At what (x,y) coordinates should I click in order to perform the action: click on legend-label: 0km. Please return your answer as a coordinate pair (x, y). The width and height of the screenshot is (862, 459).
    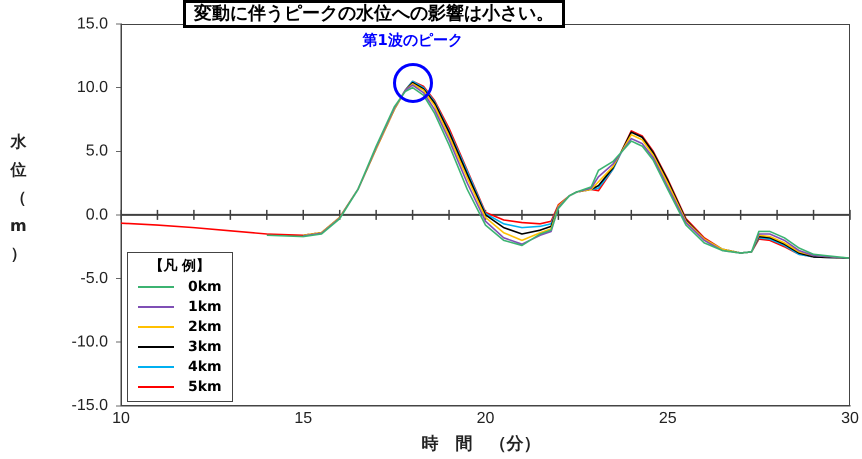
    Looking at the image, I should click on (205, 286).